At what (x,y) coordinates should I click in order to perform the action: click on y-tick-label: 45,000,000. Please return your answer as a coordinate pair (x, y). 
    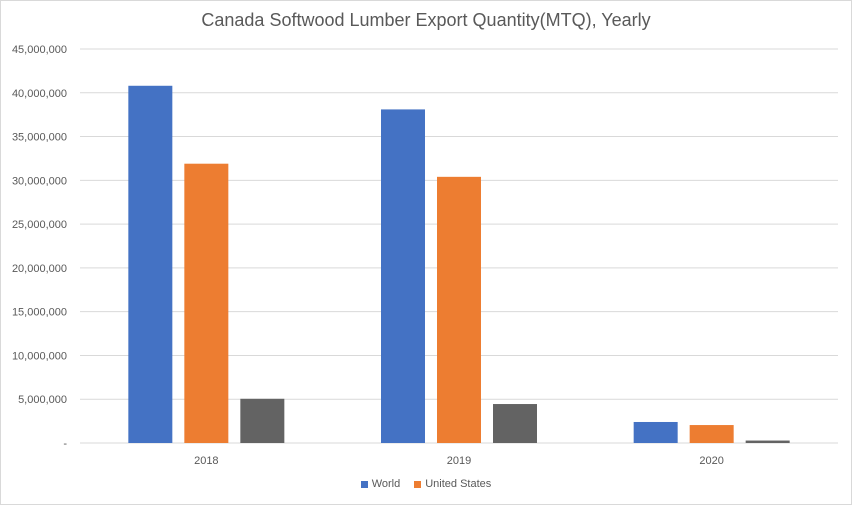
    Looking at the image, I should click on (39, 50).